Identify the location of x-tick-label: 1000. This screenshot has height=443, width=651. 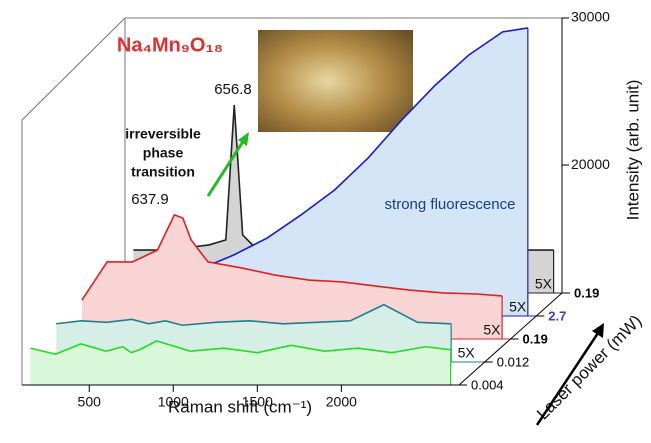
(173, 402).